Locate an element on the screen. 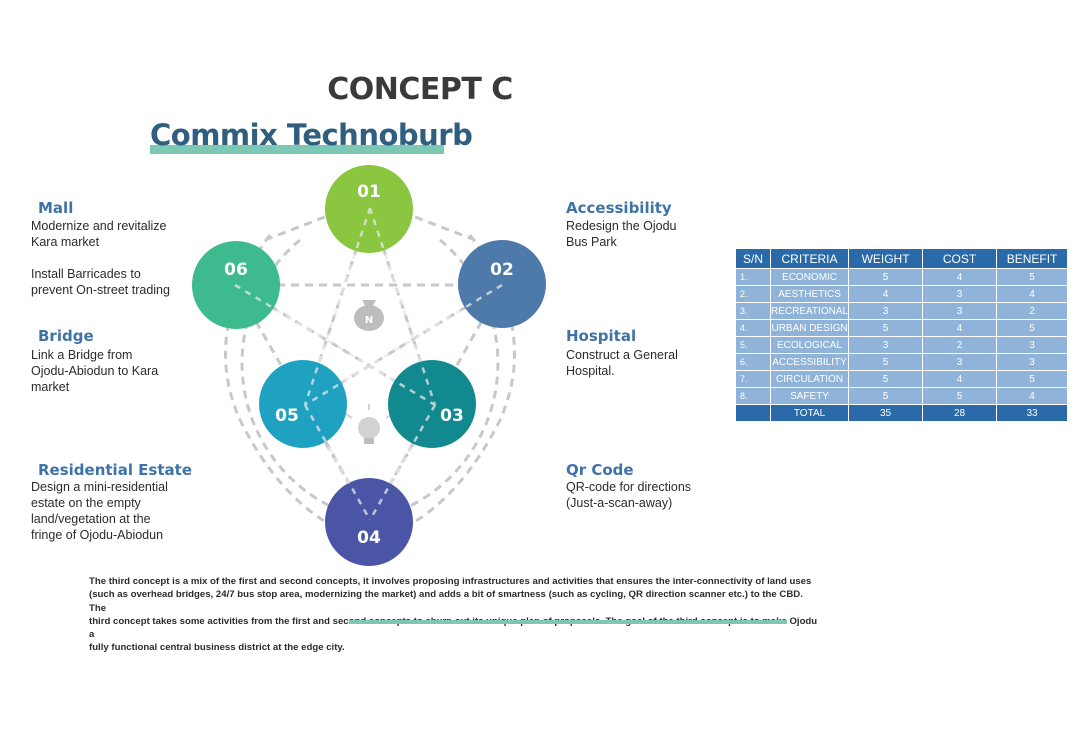  cell-criteria: ECONOMIC is located at coordinates (809, 277).